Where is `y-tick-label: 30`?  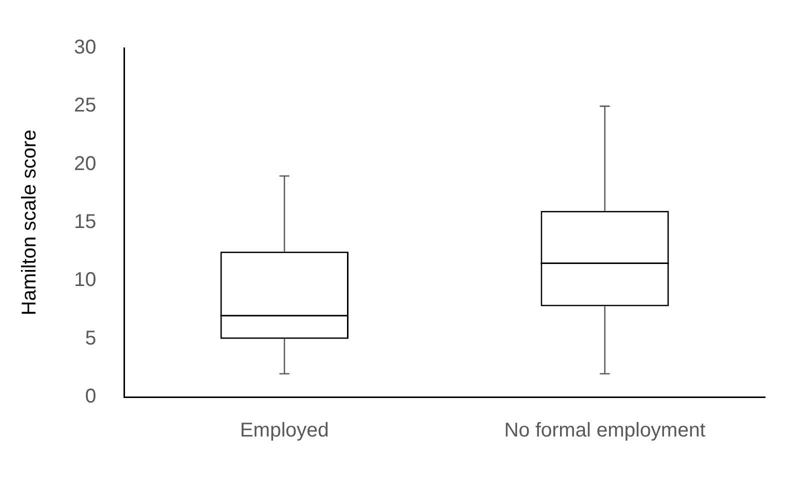 y-tick-label: 30 is located at coordinates (85, 47).